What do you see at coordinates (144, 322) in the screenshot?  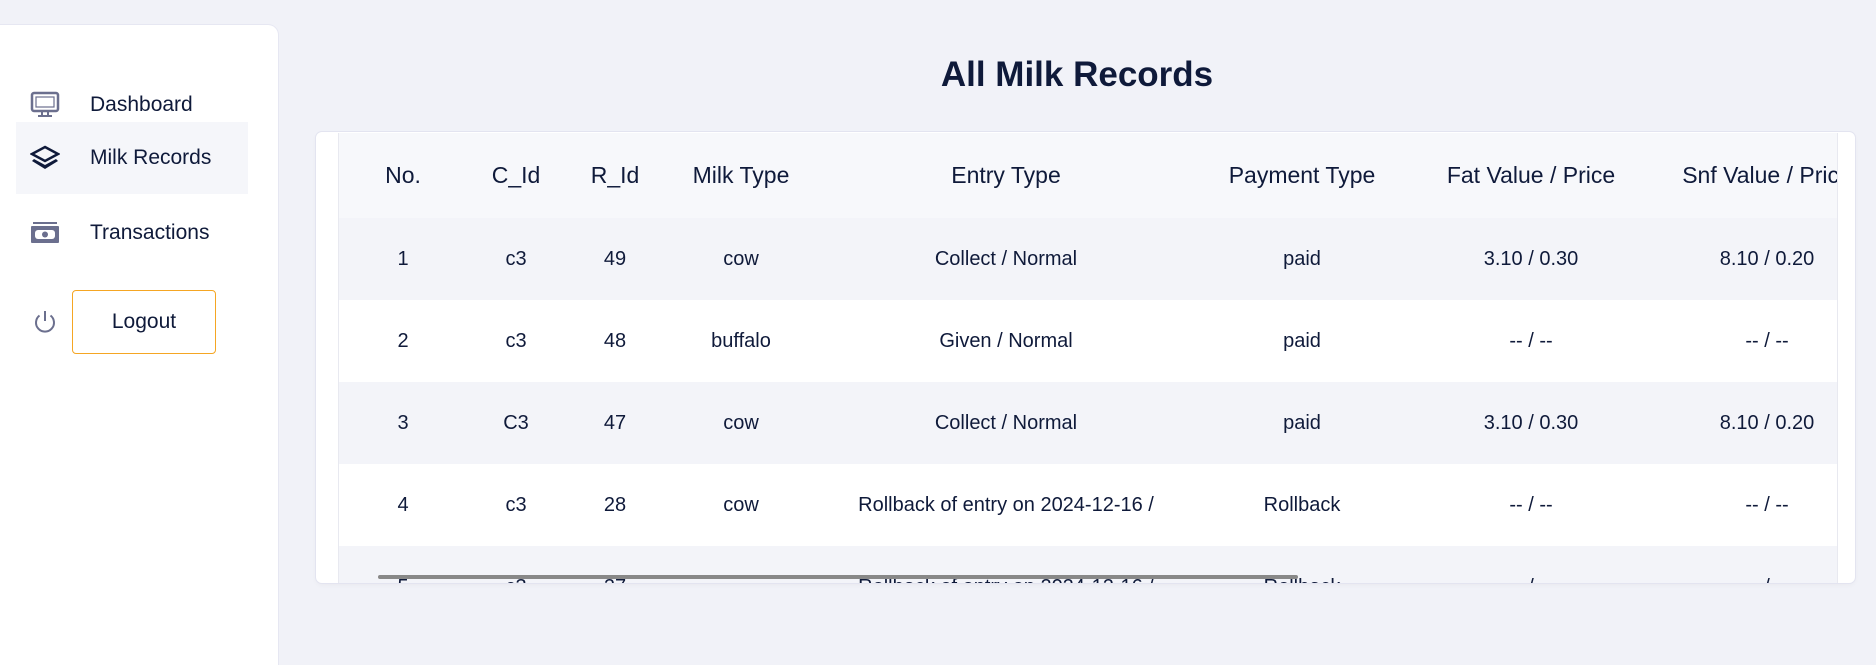 I see `logout-button: Logout` at bounding box center [144, 322].